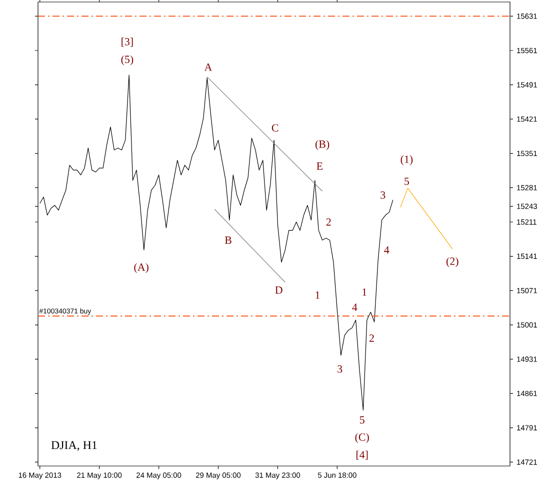 The image size is (552, 484). Describe the element at coordinates (278, 290) in the screenshot. I see `annotation: D` at that location.